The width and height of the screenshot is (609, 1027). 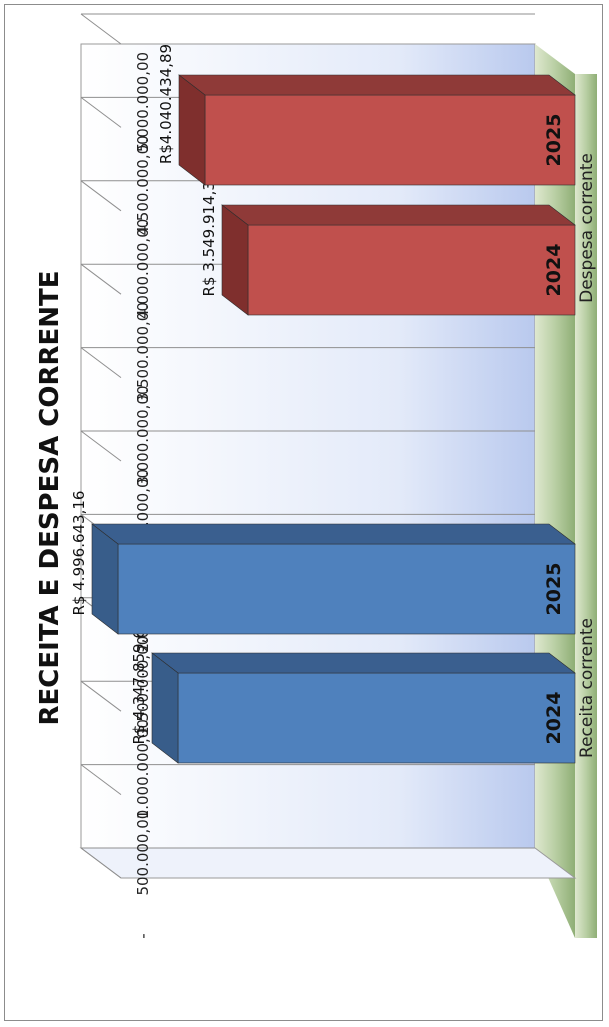 I want to click on y-tick-label: 5.000.000,00, so click(x=143, y=102).